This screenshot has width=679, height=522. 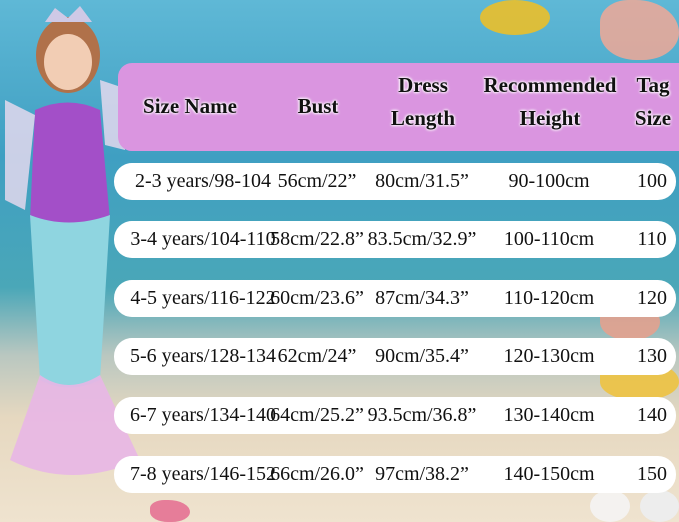 What do you see at coordinates (549, 298) in the screenshot?
I see `recommended-height-cell: 110-120cm` at bounding box center [549, 298].